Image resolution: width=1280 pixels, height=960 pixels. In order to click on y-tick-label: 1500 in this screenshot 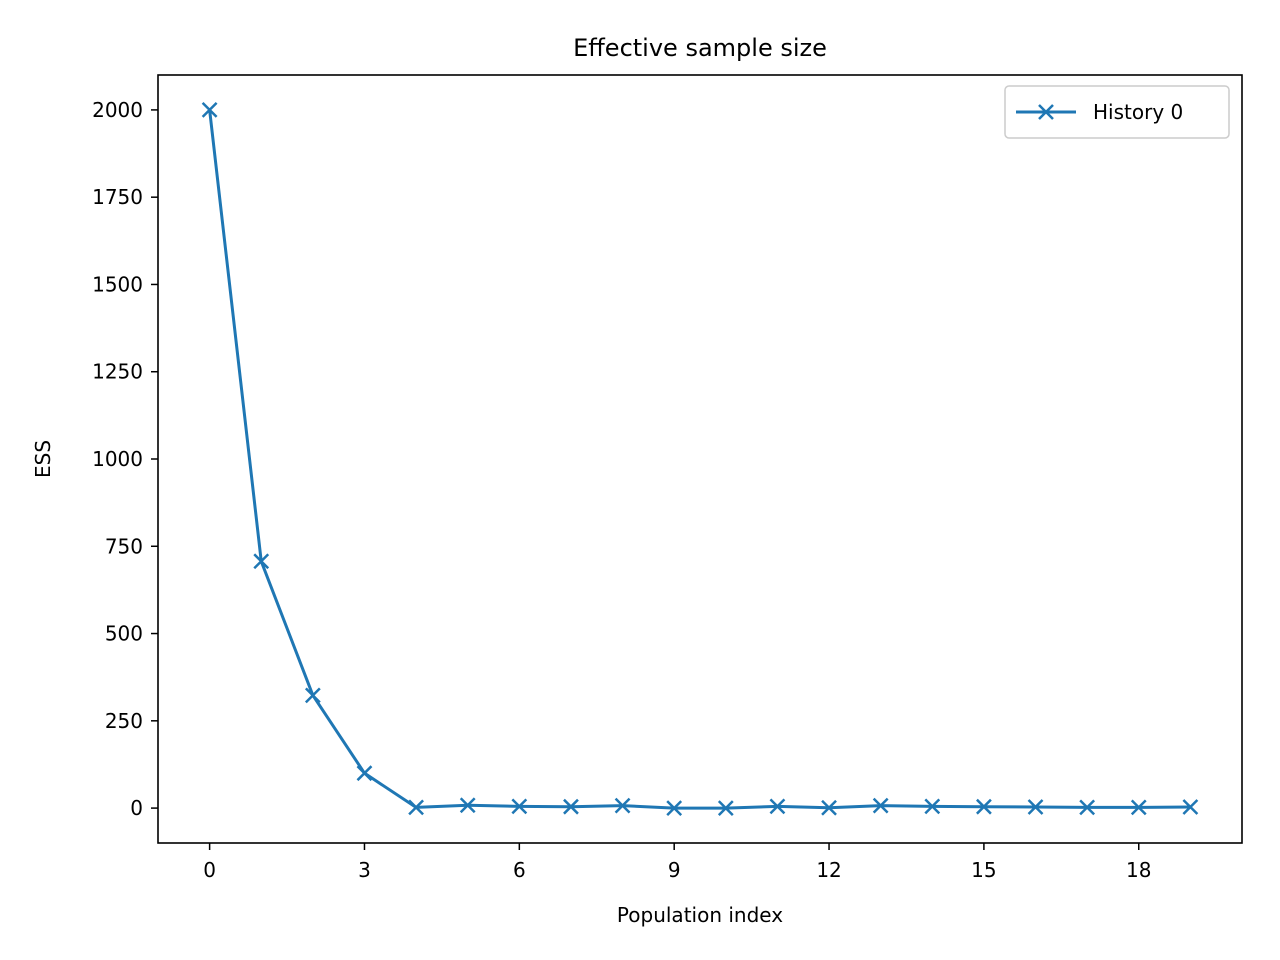, I will do `click(117, 284)`.